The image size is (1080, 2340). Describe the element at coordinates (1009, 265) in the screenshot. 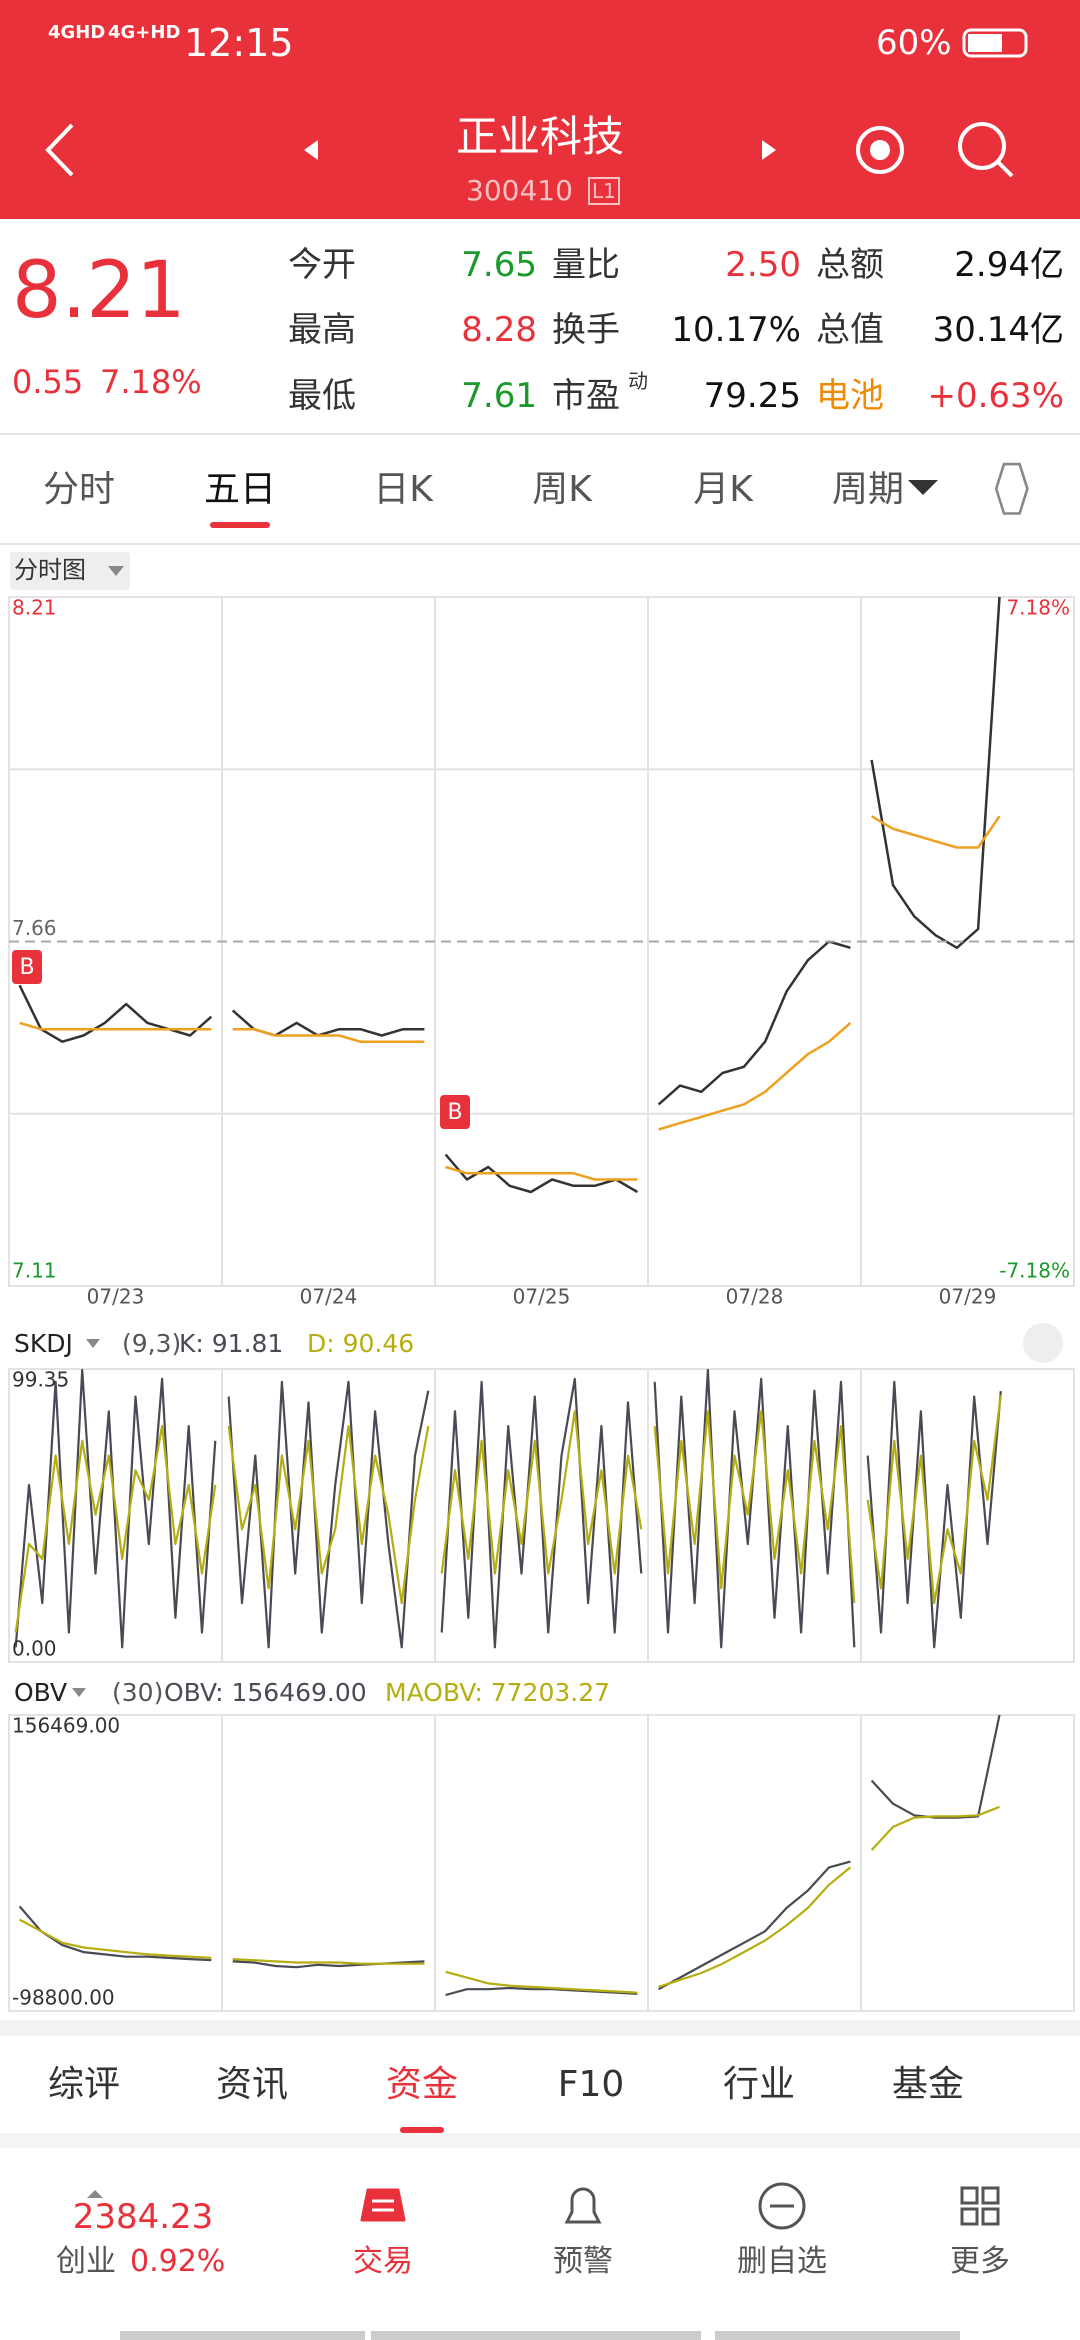

I see `stat-value: 2.94亿` at that location.